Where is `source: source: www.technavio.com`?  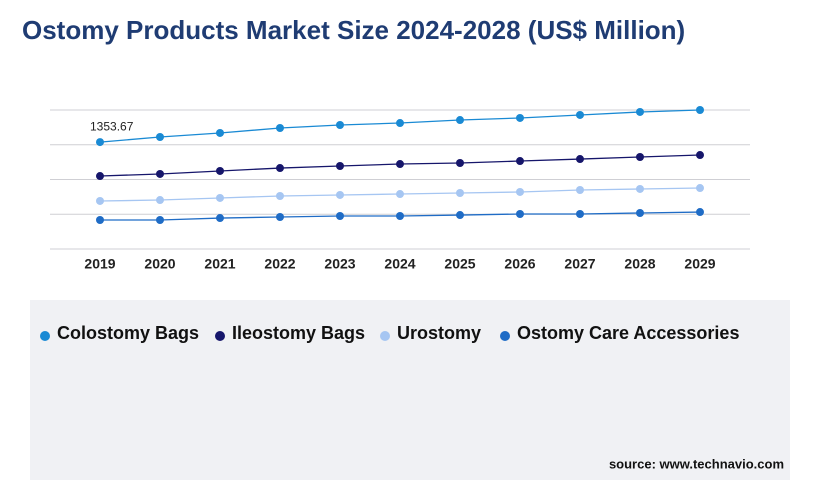
source: source: www.technavio.com is located at coordinates (696, 463).